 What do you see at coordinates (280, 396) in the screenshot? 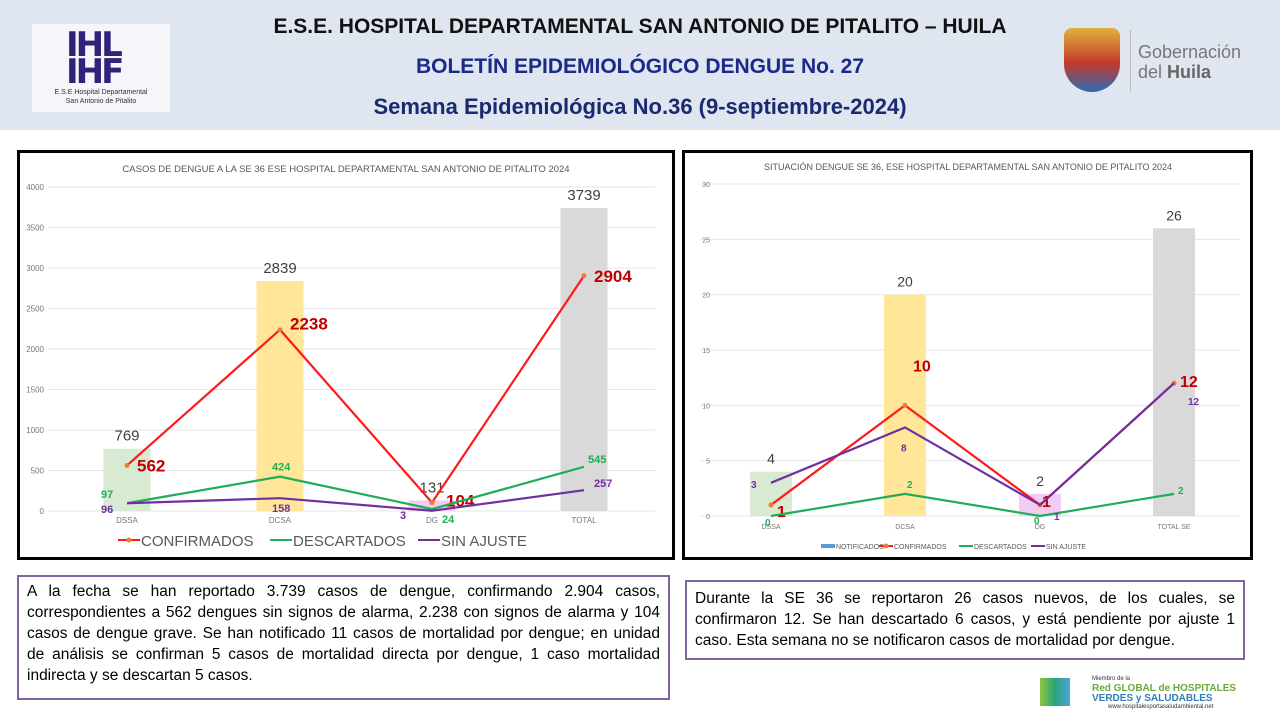
I see `bar-dcsa` at bounding box center [280, 396].